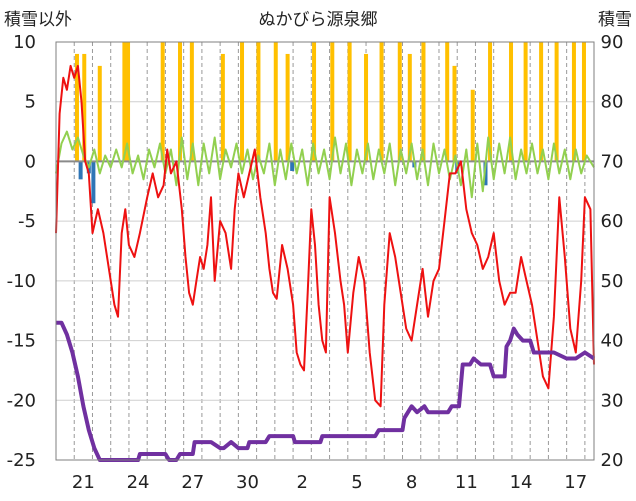 The height and width of the screenshot is (501, 636). Describe the element at coordinates (27, 221) in the screenshot. I see `left-tick-label: -5` at that location.